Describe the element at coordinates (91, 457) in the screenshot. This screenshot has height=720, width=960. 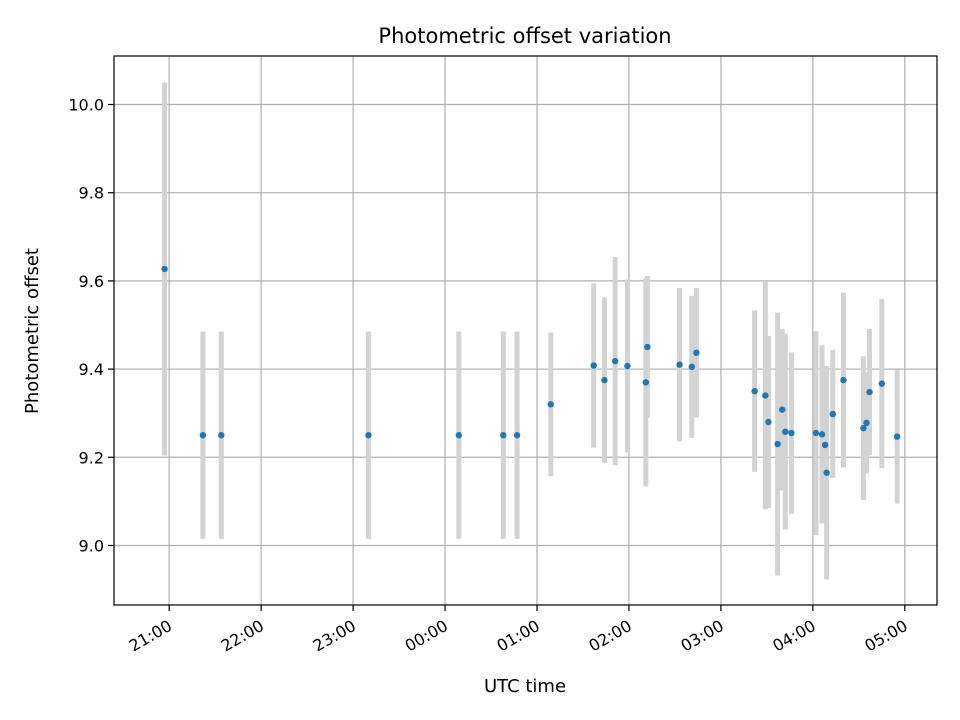
I see `y-tick-label: 9.2` at that location.